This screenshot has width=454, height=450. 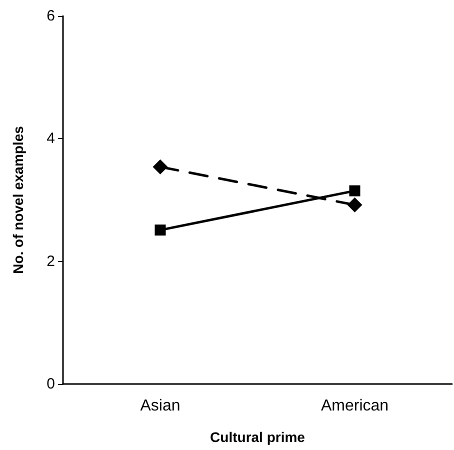 I want to click on y-tick-label: 2, so click(x=50, y=261).